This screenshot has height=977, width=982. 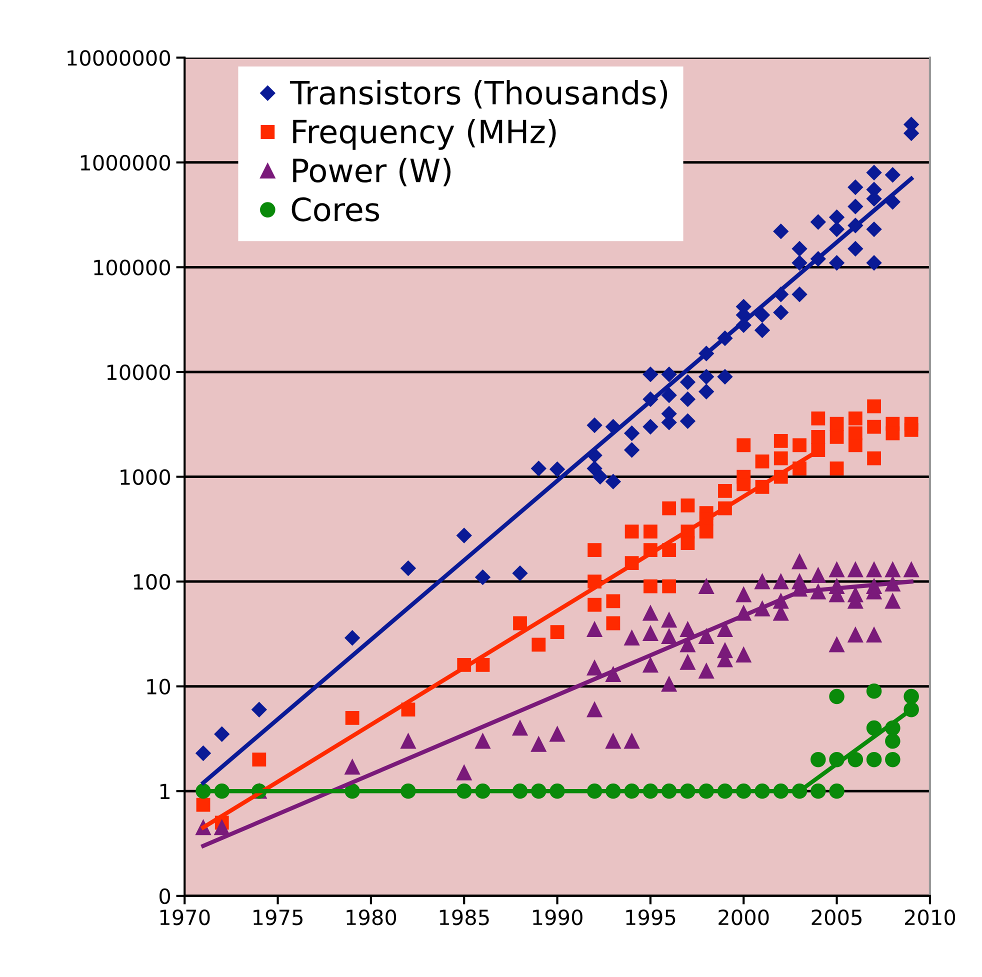 I want to click on y-tick-label: 10000000, so click(x=119, y=58).